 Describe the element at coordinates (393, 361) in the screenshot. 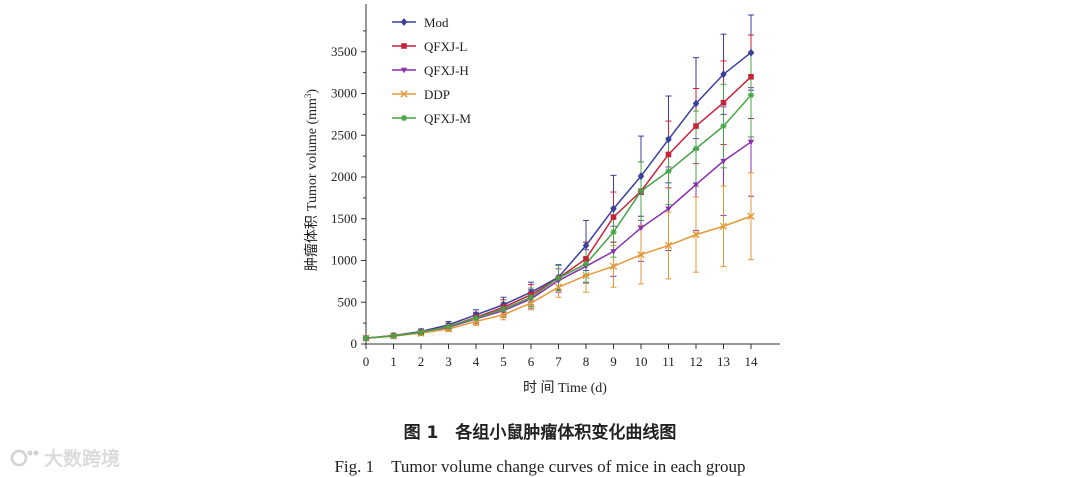

I see `x-tick-label: 1` at that location.